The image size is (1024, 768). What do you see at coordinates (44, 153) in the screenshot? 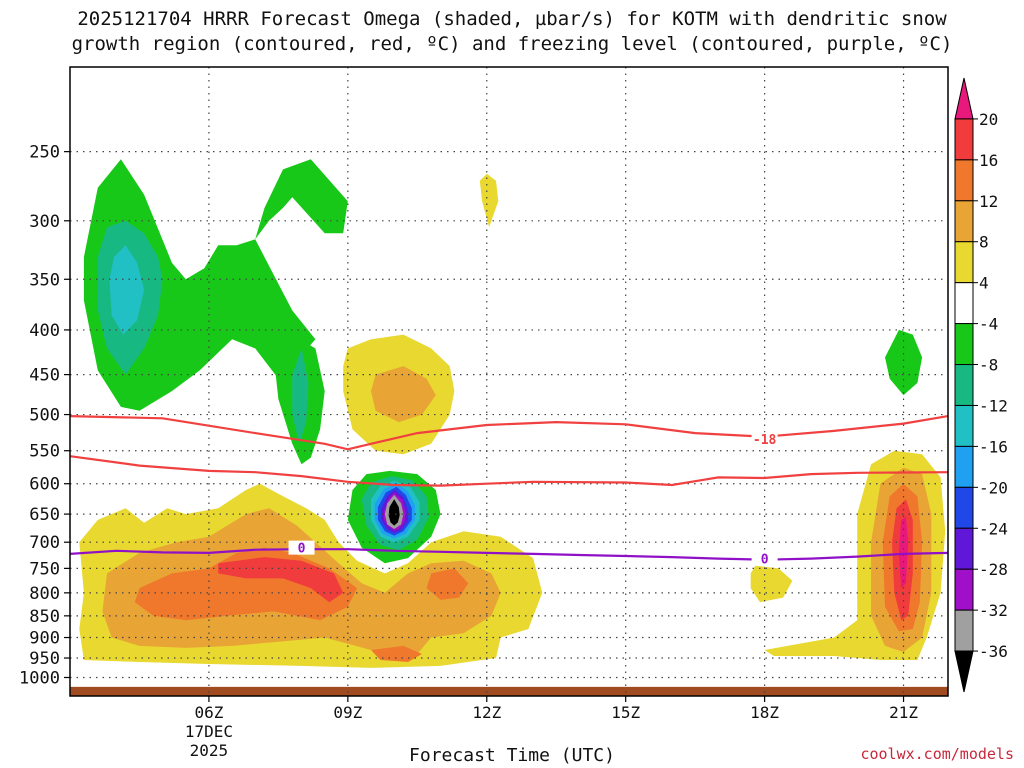
I see `y-tick-label-250: 250` at bounding box center [44, 153].